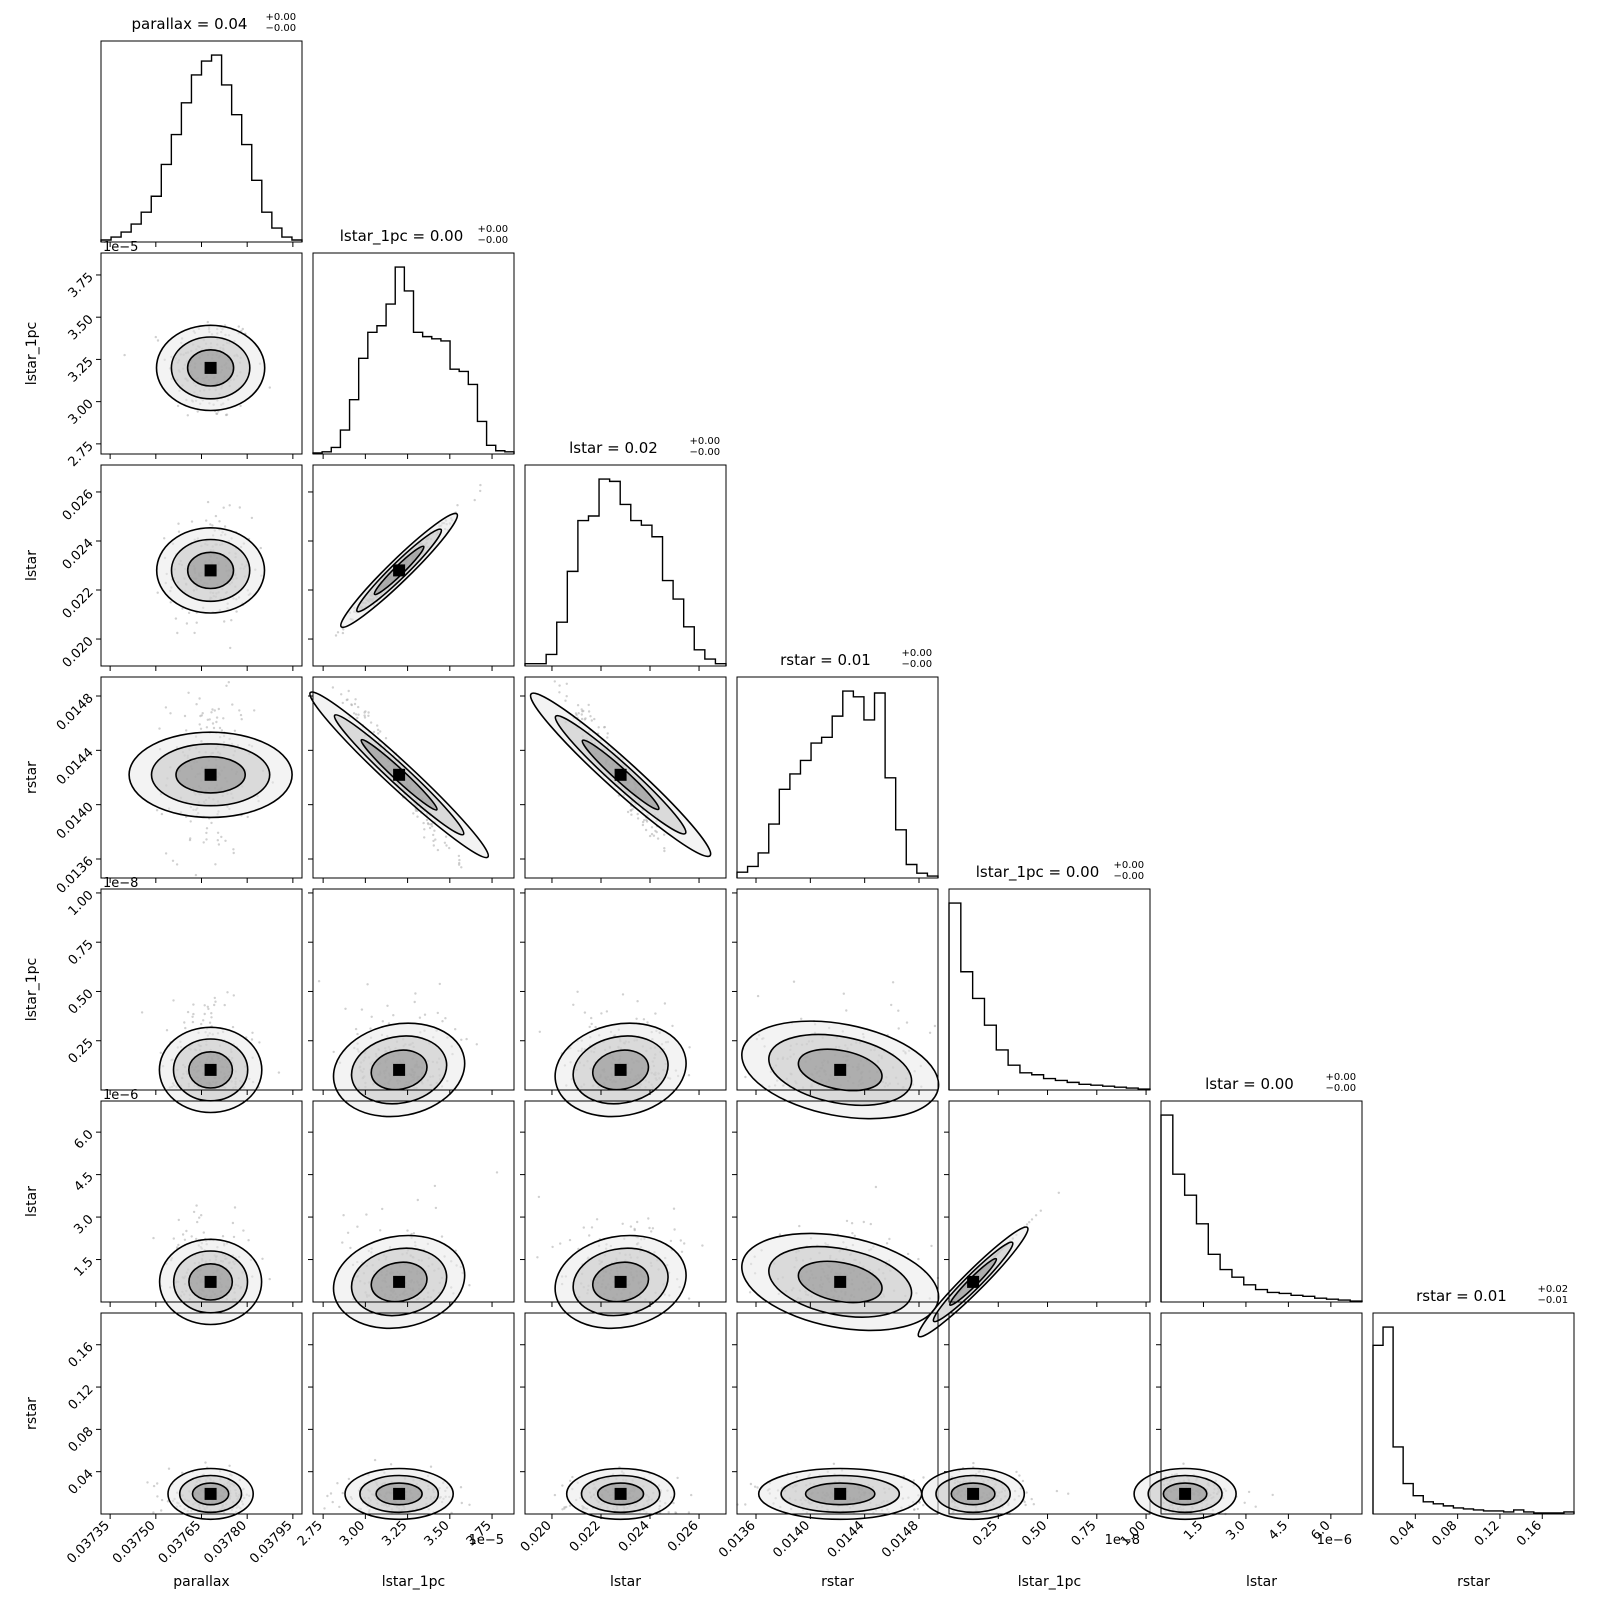 Image resolution: width=1600 pixels, height=1600 pixels. Describe the element at coordinates (81, 369) in the screenshot. I see `y-tick-label: 3.25` at that location.